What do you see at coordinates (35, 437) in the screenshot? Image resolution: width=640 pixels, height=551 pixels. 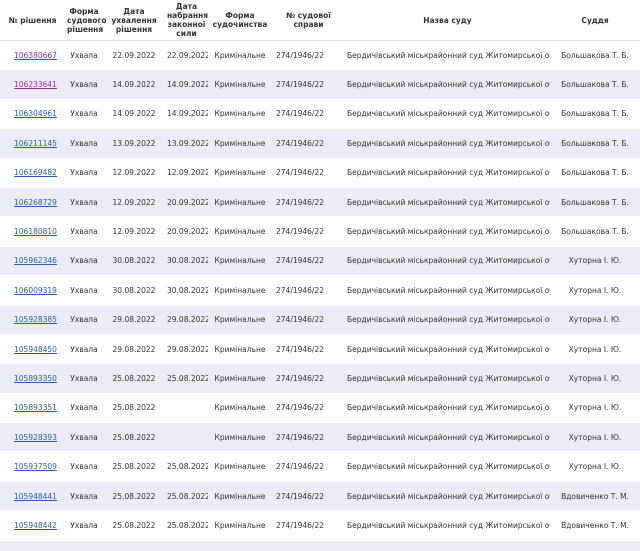 I see `decision-link: 105928393` at bounding box center [35, 437].